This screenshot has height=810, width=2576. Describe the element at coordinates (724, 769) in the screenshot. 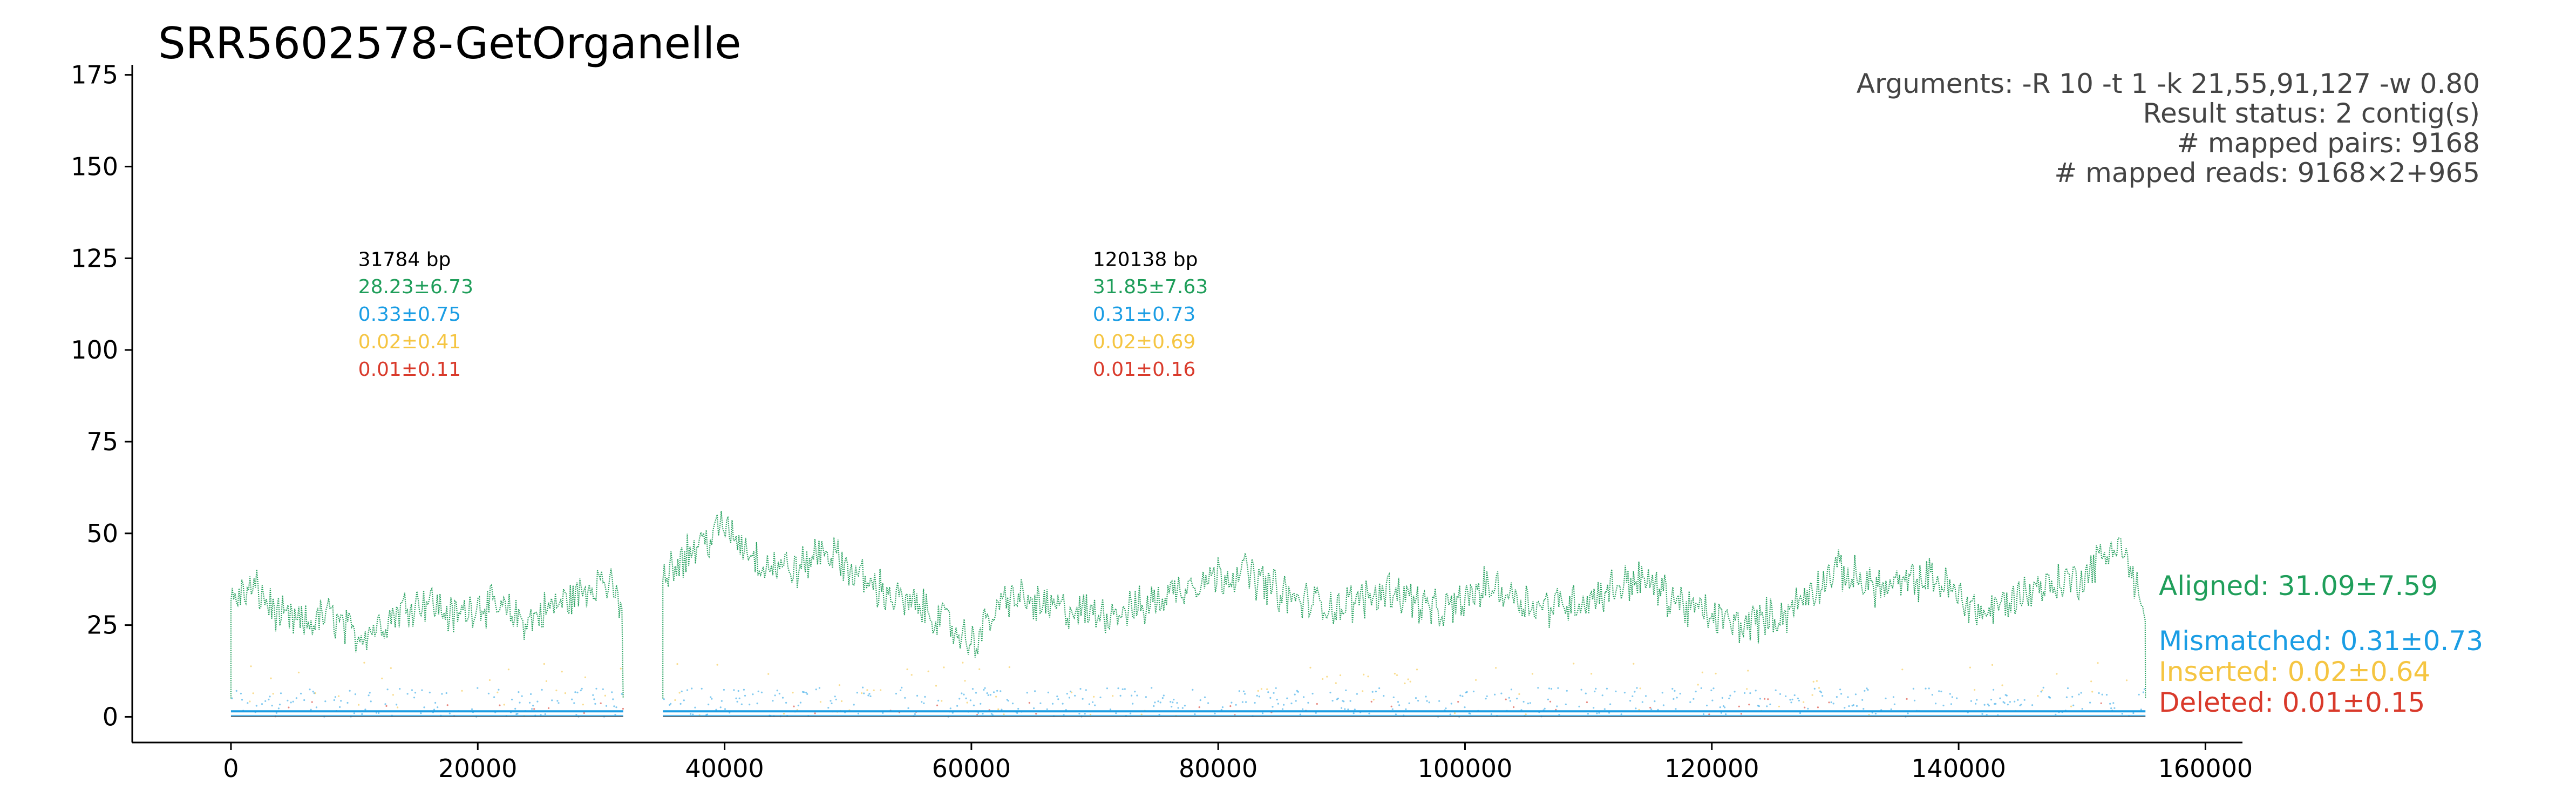

I see `x-tick-label: 40000` at that location.